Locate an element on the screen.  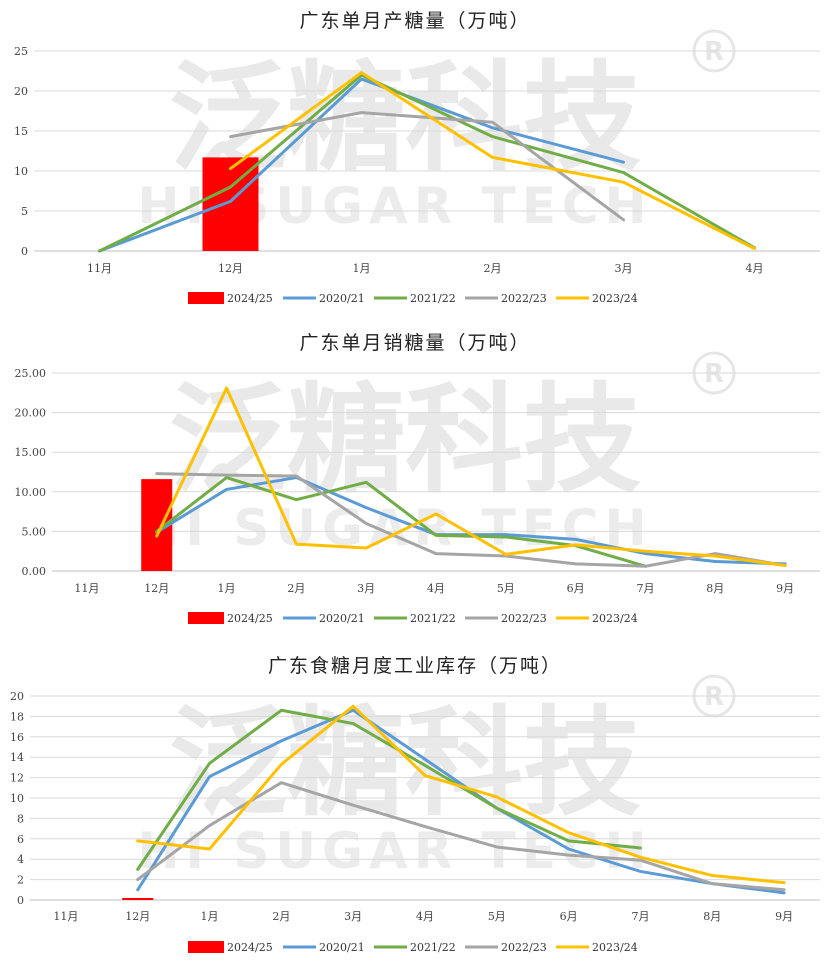
y-tick-label: 6 is located at coordinates (20, 839).